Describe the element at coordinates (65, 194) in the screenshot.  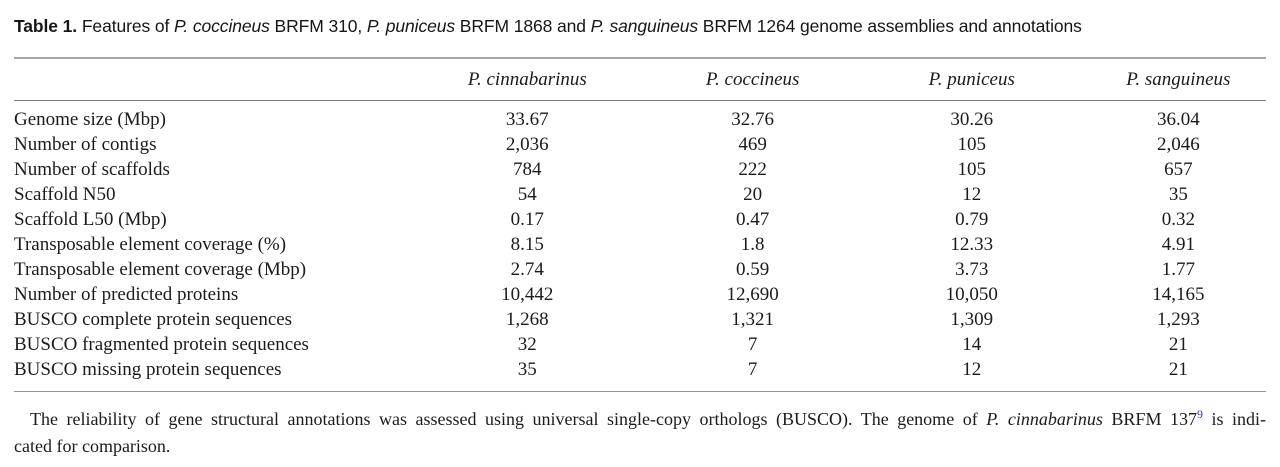
I see `row-label: Scaffold N50` at that location.